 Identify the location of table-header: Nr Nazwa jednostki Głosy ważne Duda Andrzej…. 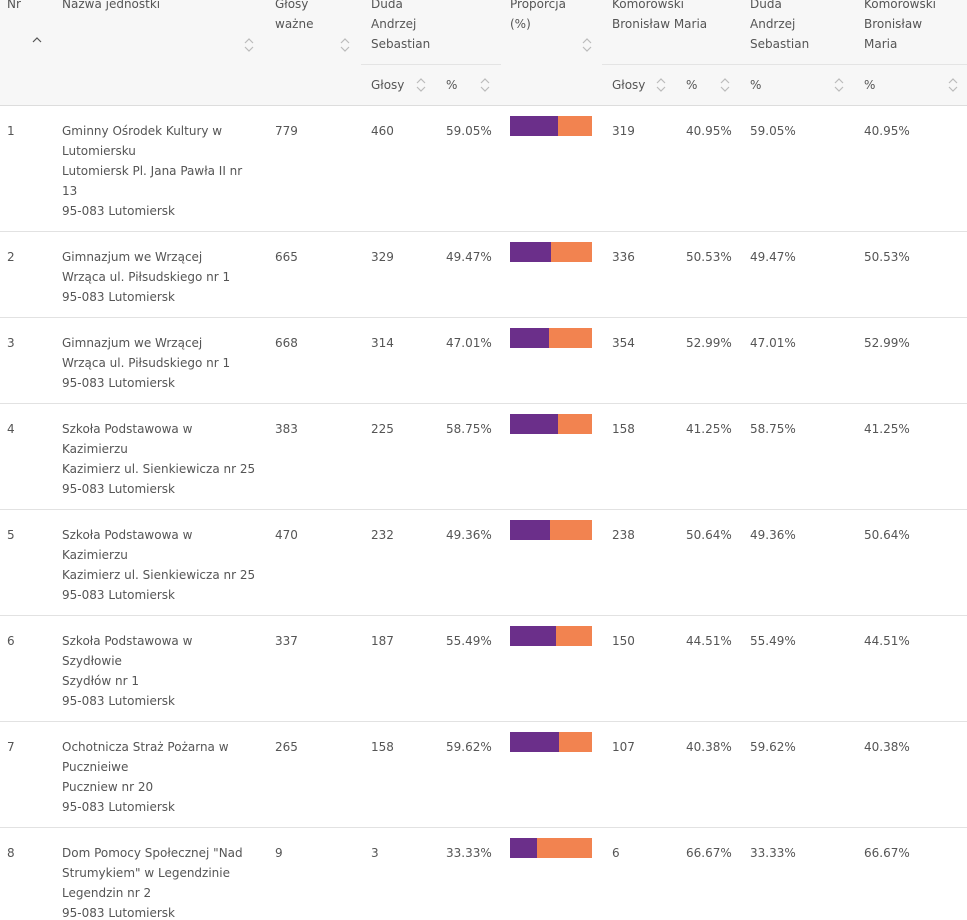
(483, 53).